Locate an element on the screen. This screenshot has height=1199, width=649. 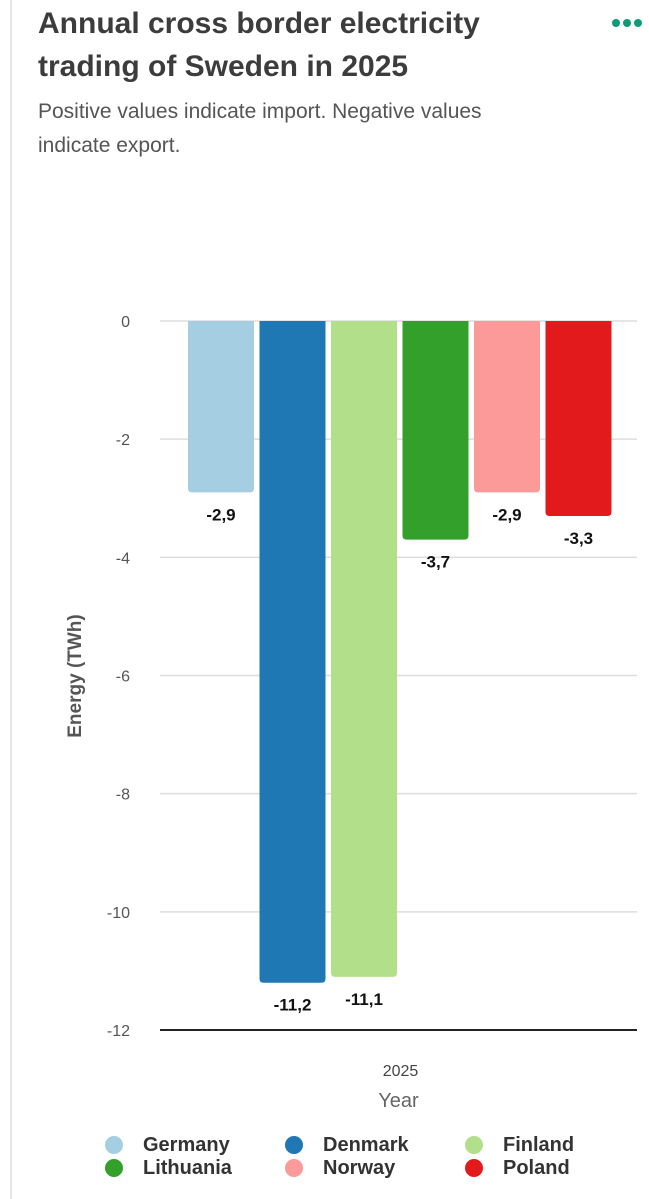
bar-norway is located at coordinates (507, 407).